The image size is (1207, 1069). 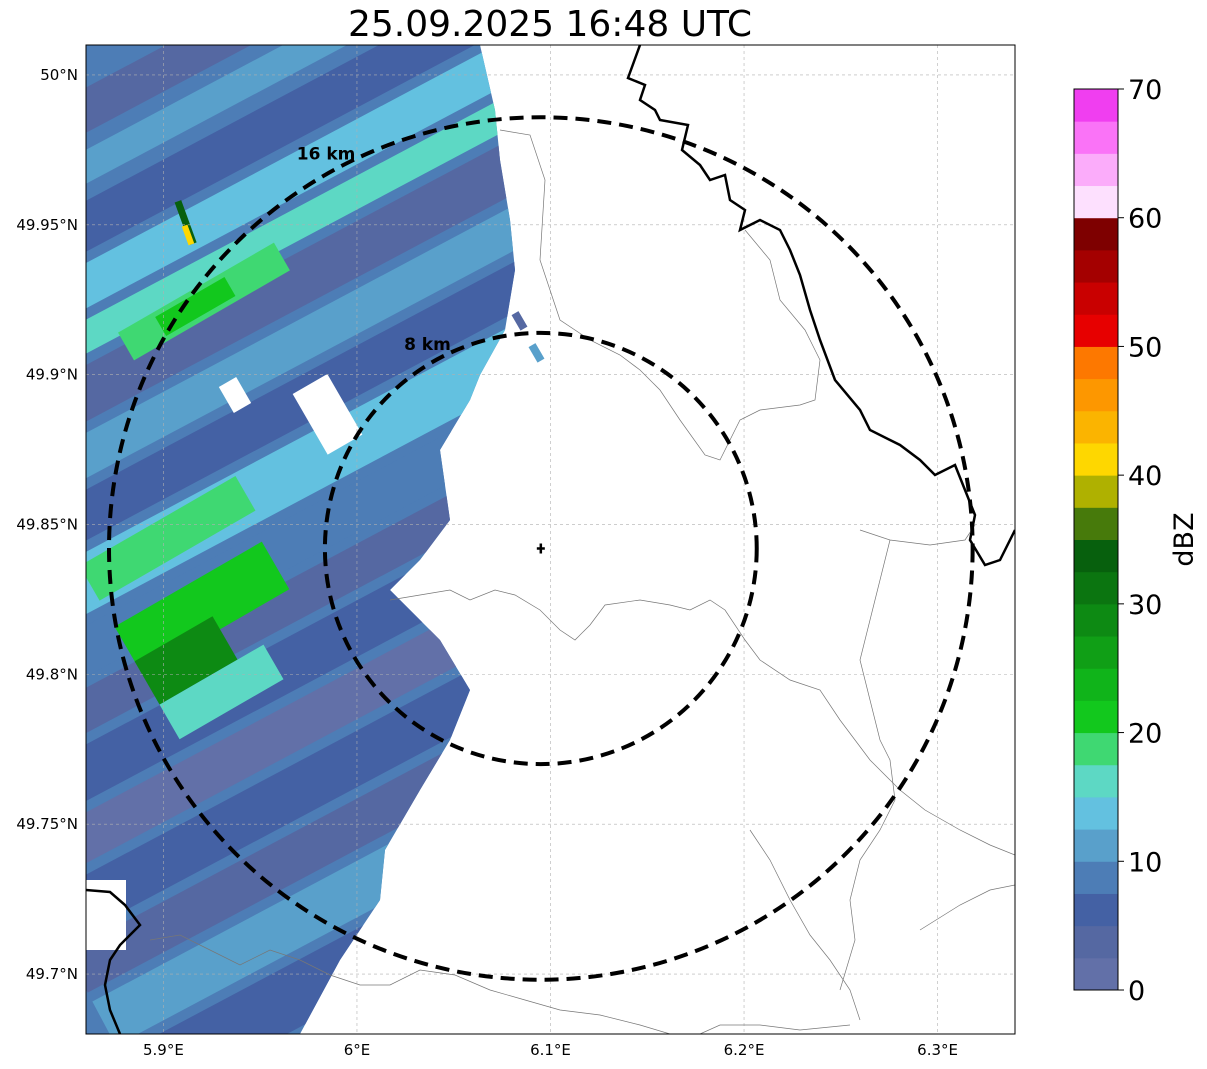 I want to click on x-axis-ticks: 5.9°E 6°E 6.1°E 6.2°E 6.3°E, so click(x=550, y=1050).